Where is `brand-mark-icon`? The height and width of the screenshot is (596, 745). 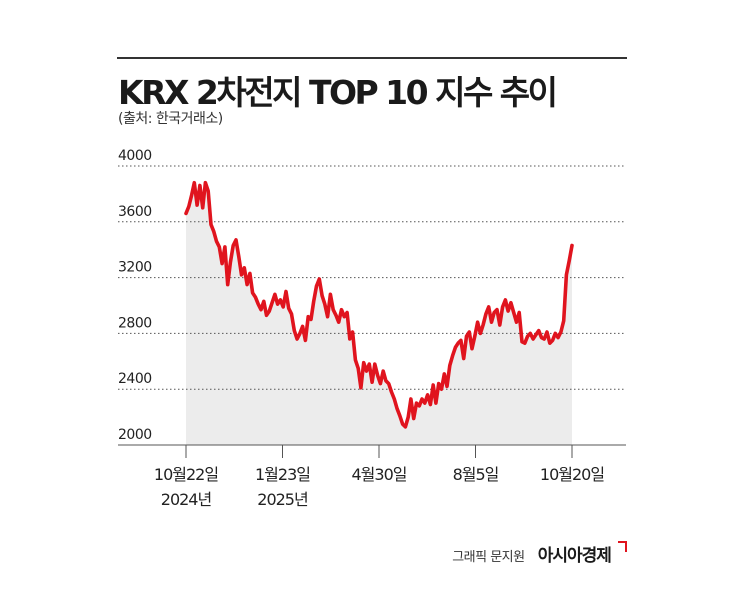 brand-mark-icon is located at coordinates (622, 546).